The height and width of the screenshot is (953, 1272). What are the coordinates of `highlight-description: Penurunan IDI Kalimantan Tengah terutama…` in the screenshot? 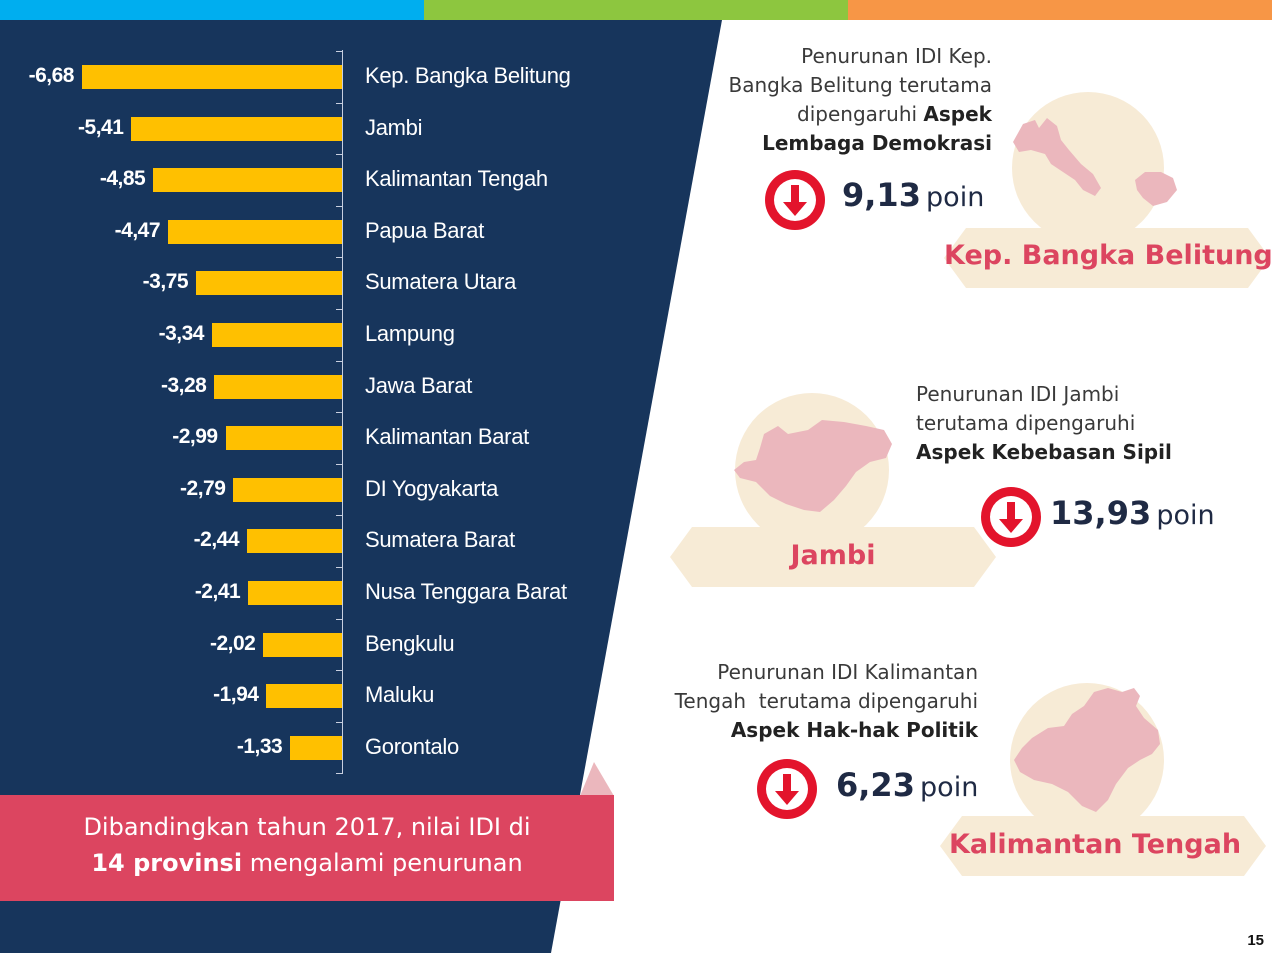 It's located at (809, 701).